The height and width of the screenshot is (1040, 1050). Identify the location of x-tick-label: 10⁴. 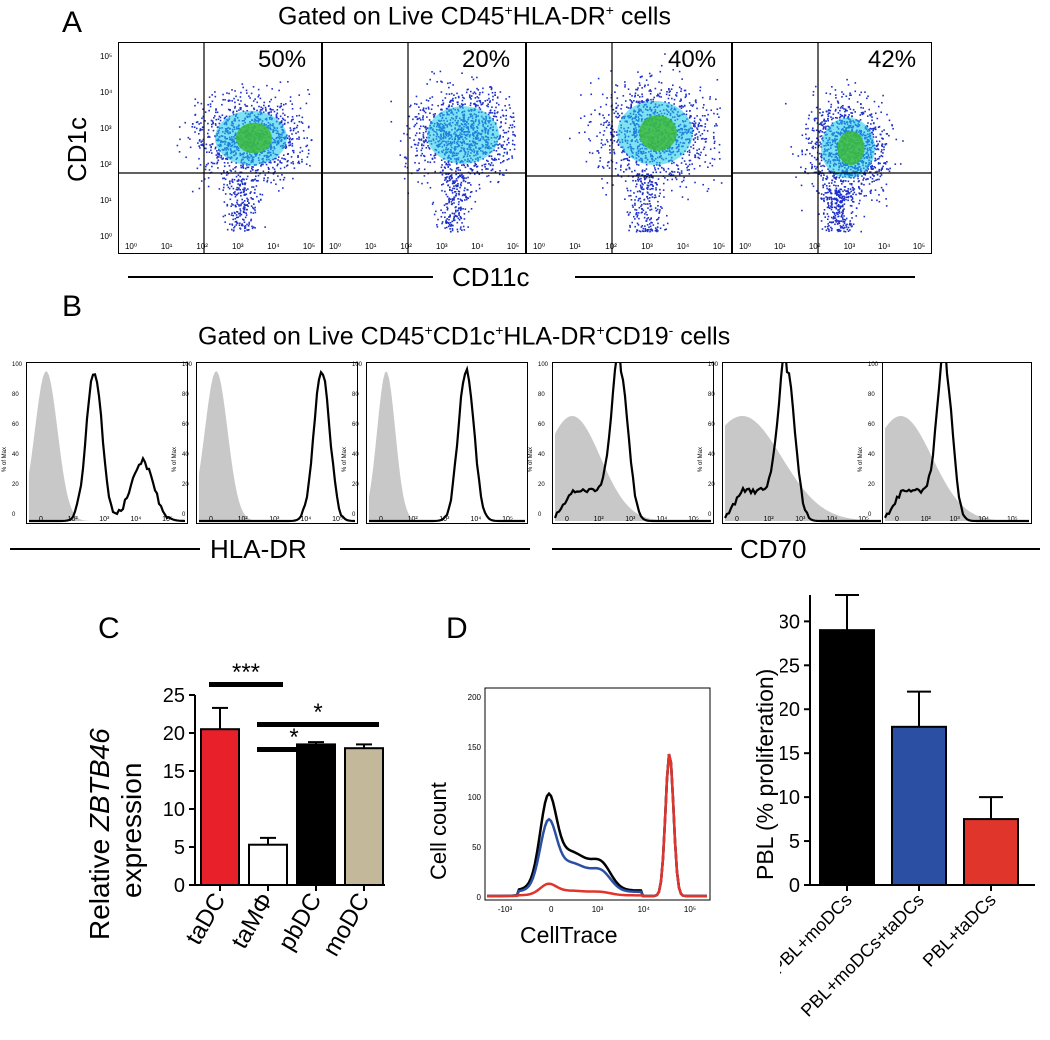
(683, 246).